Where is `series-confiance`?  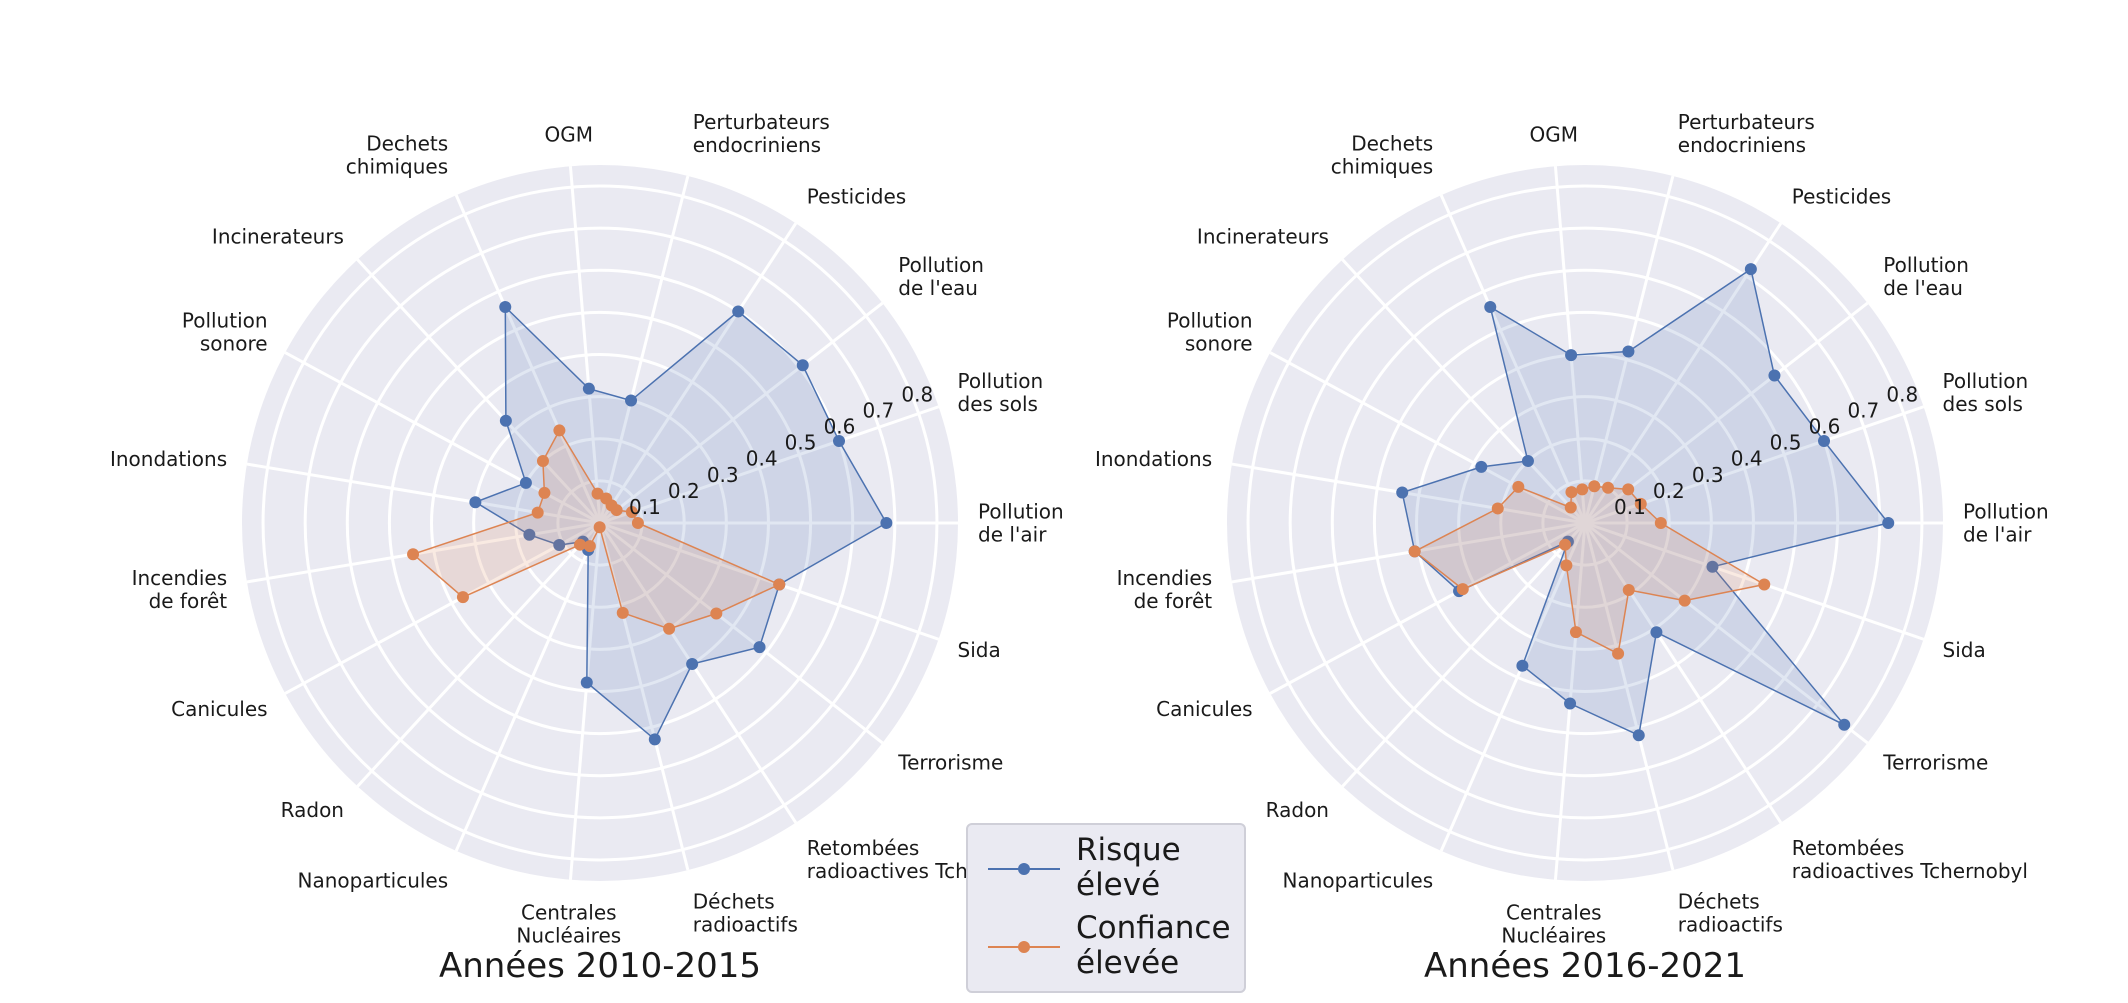 series-confiance is located at coordinates (1589, 570).